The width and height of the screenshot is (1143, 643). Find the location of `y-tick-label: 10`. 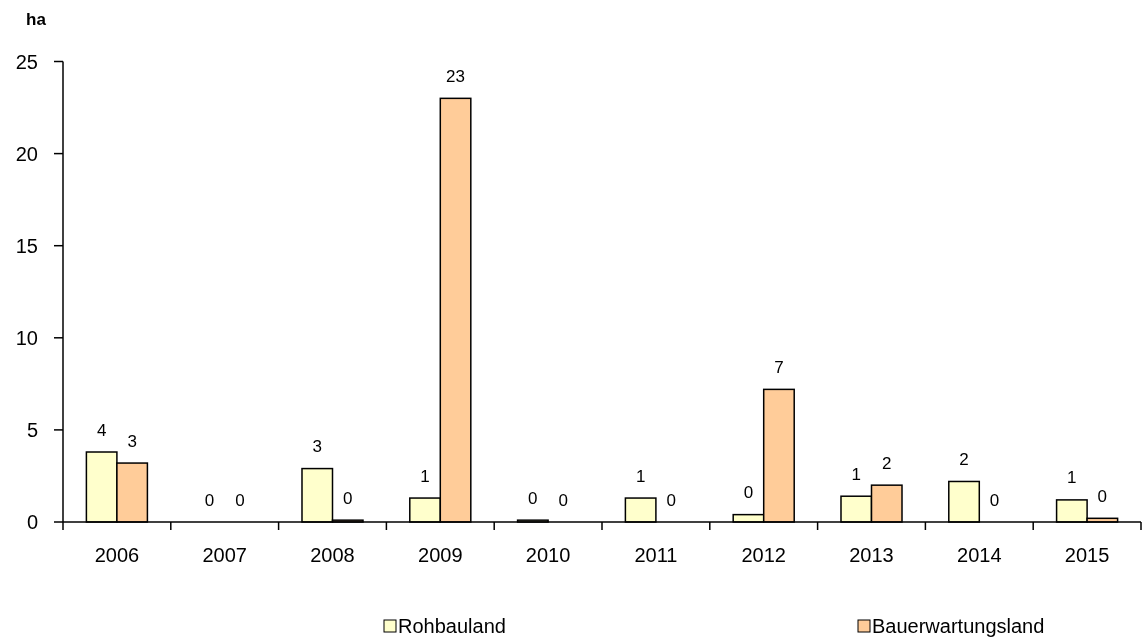

y-tick-label: 10 is located at coordinates (26, 337).